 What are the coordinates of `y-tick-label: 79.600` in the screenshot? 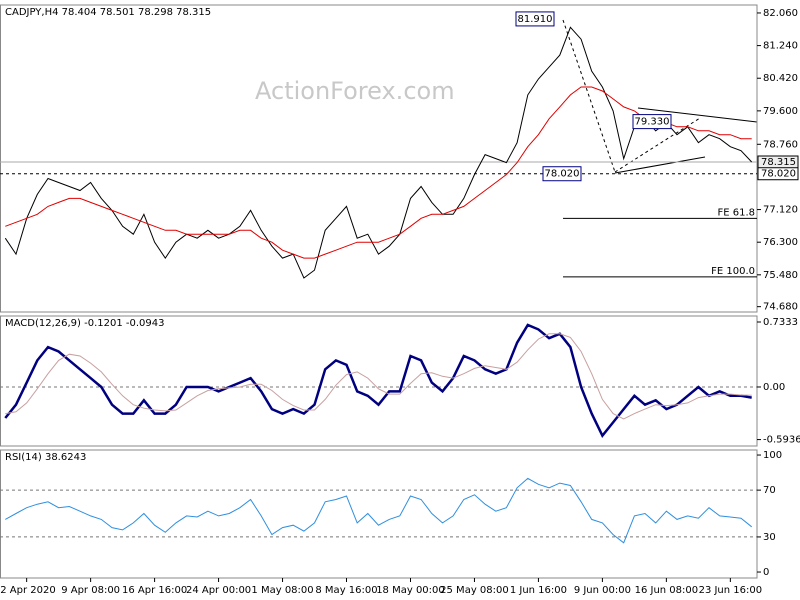 It's located at (780, 111).